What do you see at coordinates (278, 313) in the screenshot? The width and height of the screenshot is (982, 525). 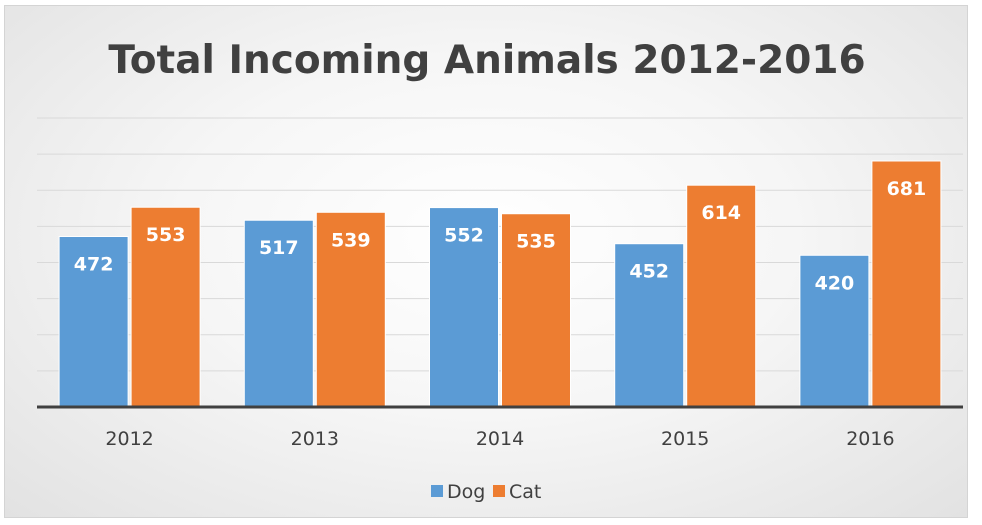 I see `bar-dog-2013` at bounding box center [278, 313].